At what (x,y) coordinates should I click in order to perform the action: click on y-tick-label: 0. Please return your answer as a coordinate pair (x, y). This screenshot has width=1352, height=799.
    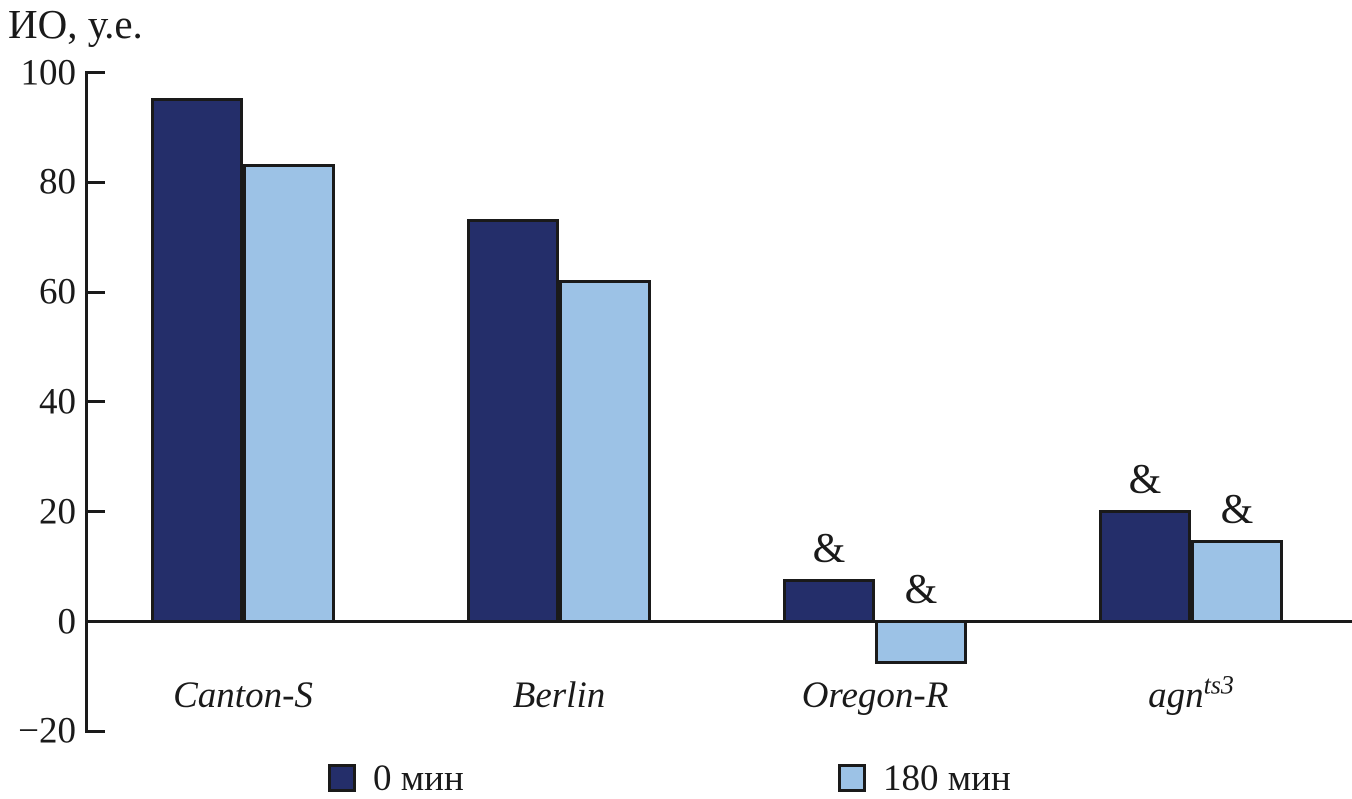
    Looking at the image, I should click on (67, 621).